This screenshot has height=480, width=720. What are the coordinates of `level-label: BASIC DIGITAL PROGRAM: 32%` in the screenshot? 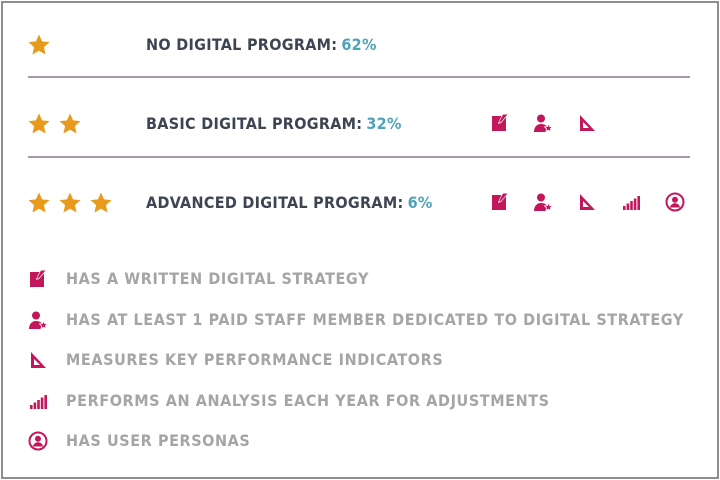 It's located at (274, 123).